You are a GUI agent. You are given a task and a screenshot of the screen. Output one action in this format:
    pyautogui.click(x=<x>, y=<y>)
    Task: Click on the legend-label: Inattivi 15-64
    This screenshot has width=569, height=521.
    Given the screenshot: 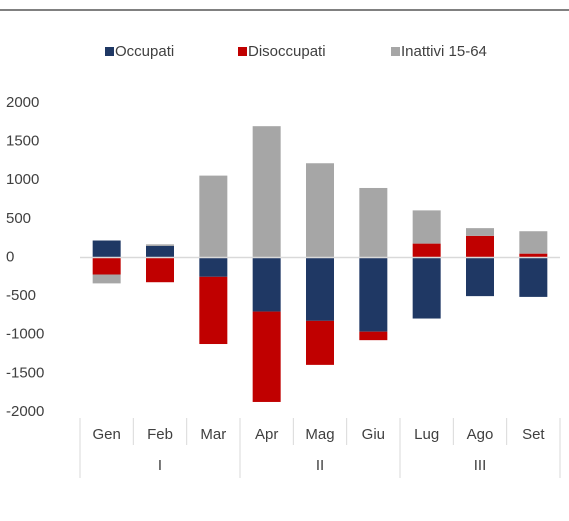 What is the action you would take?
    pyautogui.click(x=444, y=51)
    